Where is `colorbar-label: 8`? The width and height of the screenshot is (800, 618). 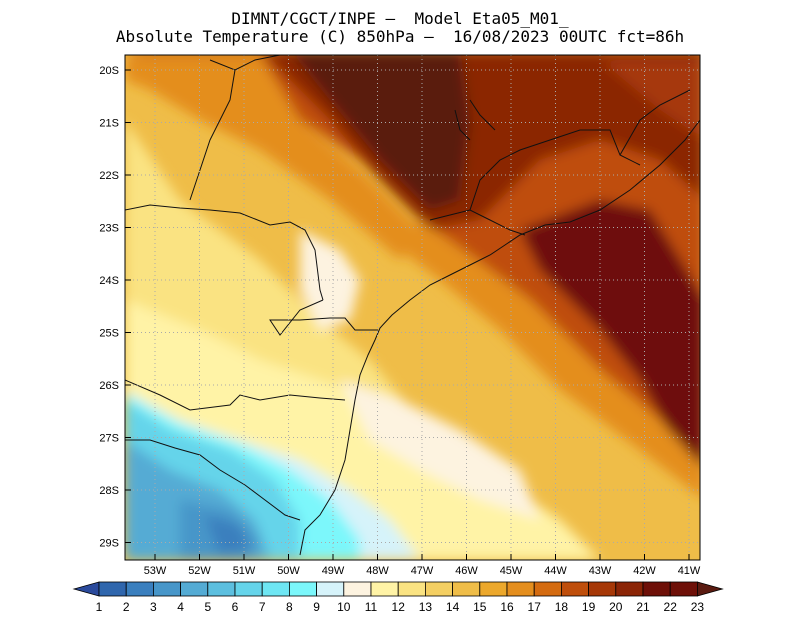
colorbar-label: 8 is located at coordinates (289, 607).